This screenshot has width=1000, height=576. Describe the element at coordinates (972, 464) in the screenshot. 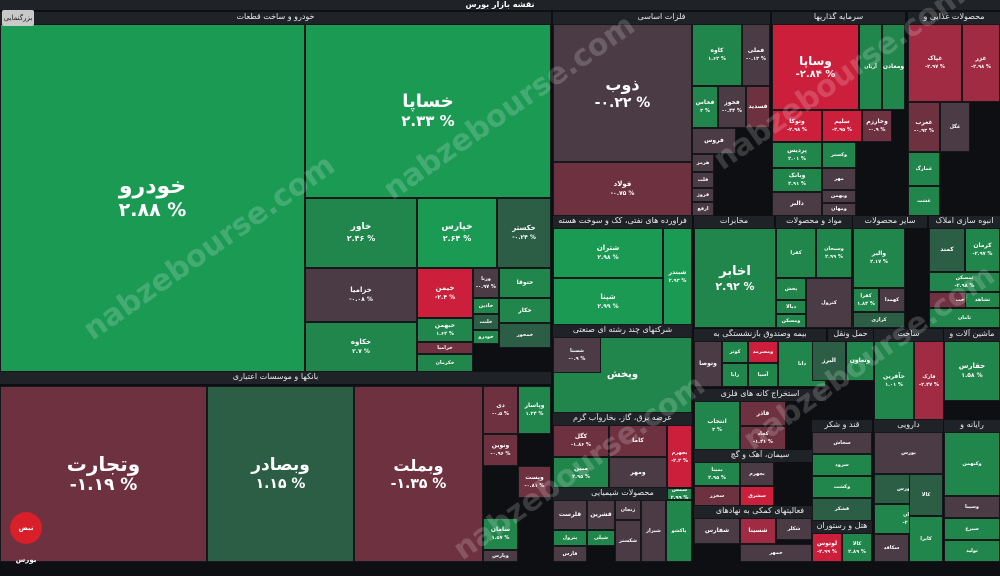

I see `stock-tile: وکبهمن` at that location.